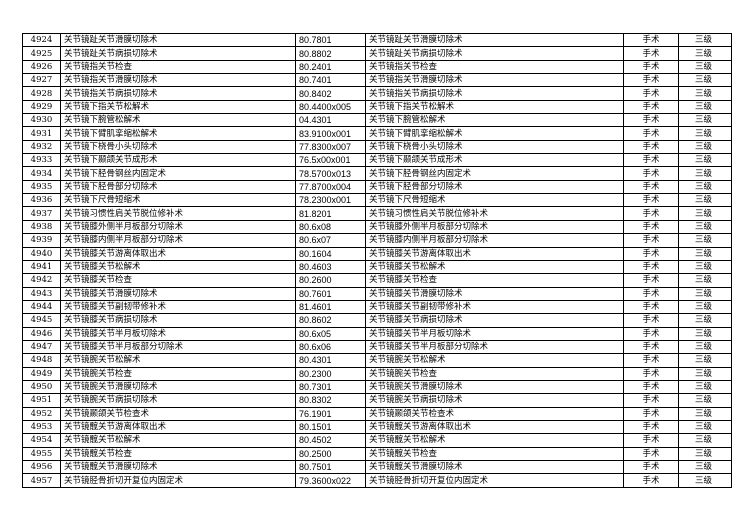 This screenshot has width=750, height=529. I want to click on row-number: 4935, so click(41, 187).